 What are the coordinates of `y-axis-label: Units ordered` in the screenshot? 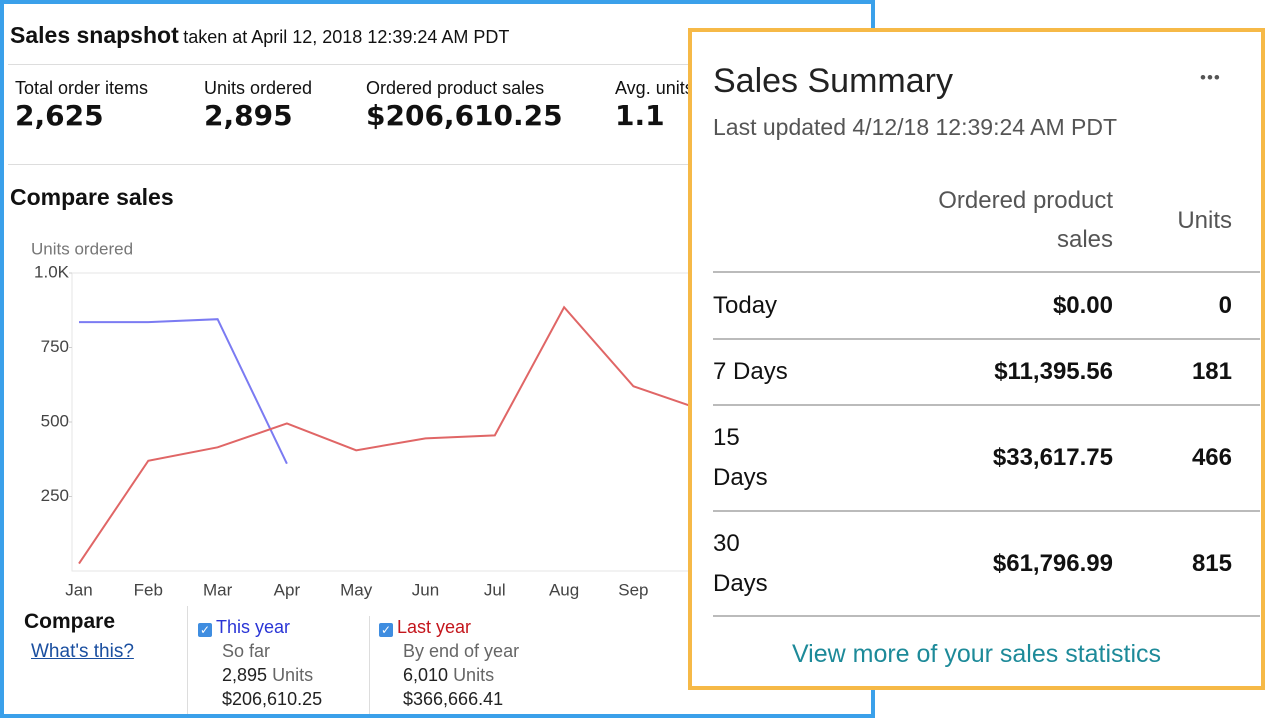 It's located at (82, 248).